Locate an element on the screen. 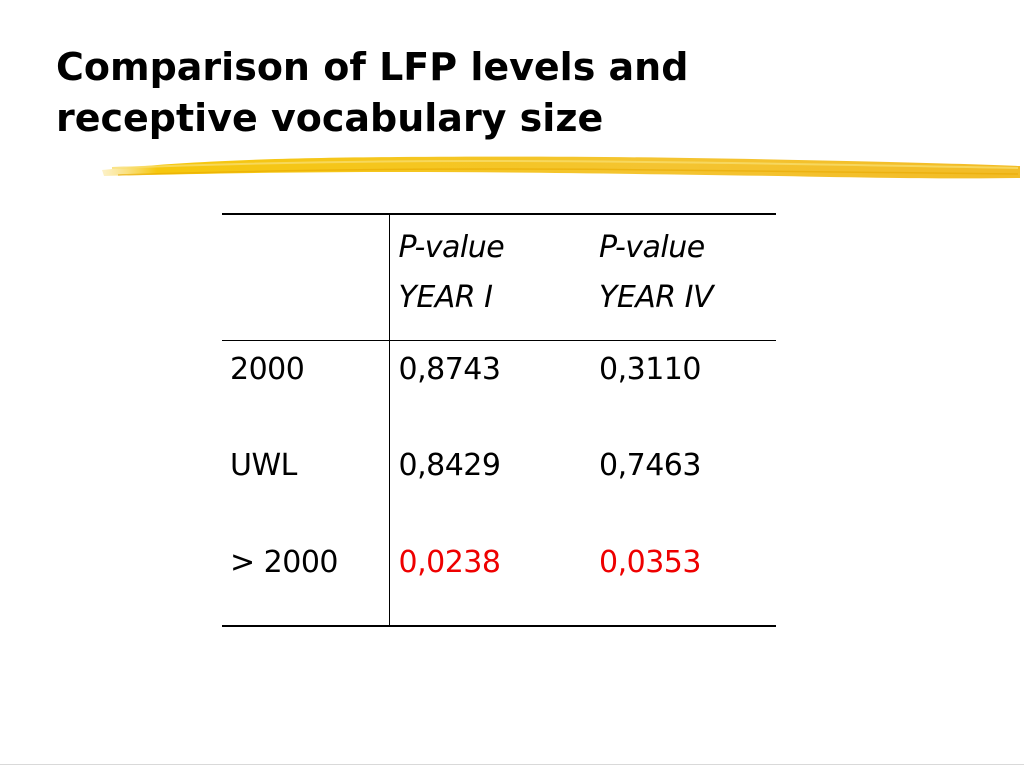  footer-divider is located at coordinates (512, 764).